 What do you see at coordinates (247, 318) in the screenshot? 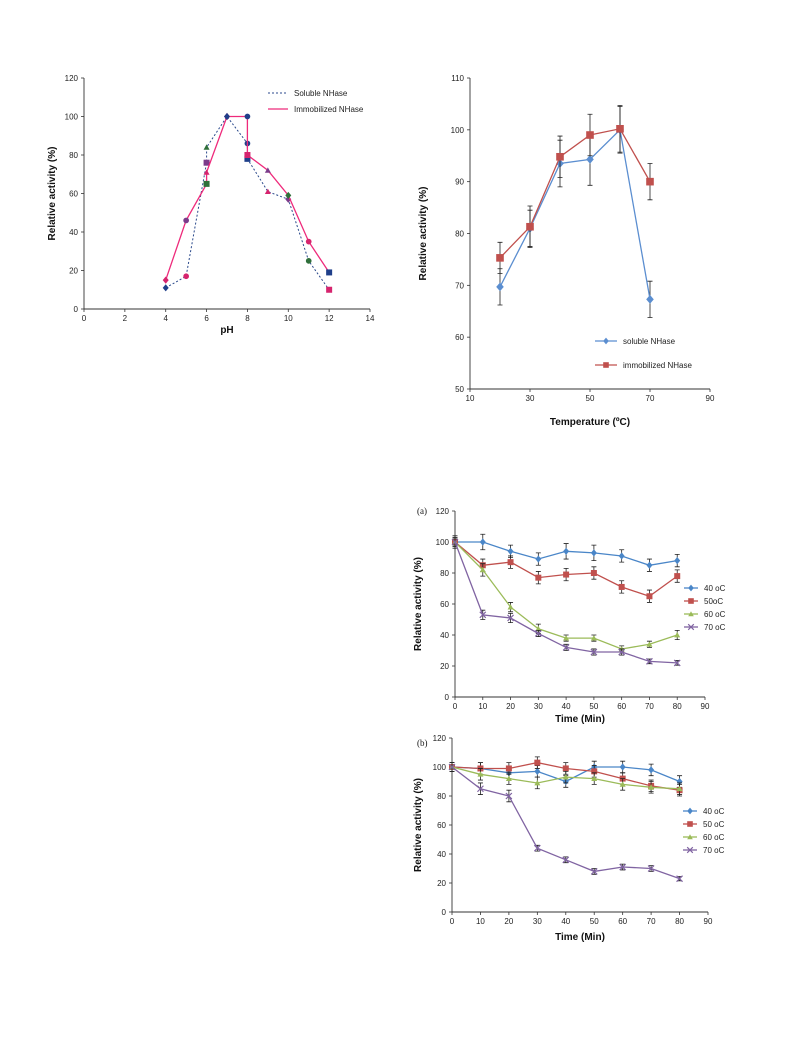
I see `x-tick-label: 8` at bounding box center [247, 318].